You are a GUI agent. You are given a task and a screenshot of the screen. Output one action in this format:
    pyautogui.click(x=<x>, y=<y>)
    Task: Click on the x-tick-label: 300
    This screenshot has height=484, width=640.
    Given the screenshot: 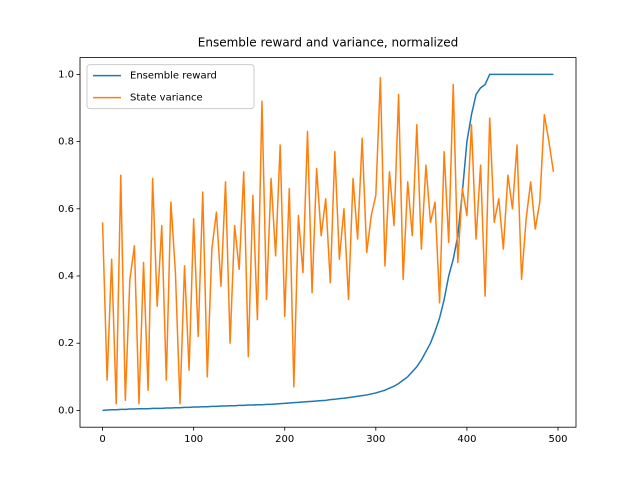 What is the action you would take?
    pyautogui.click(x=375, y=439)
    